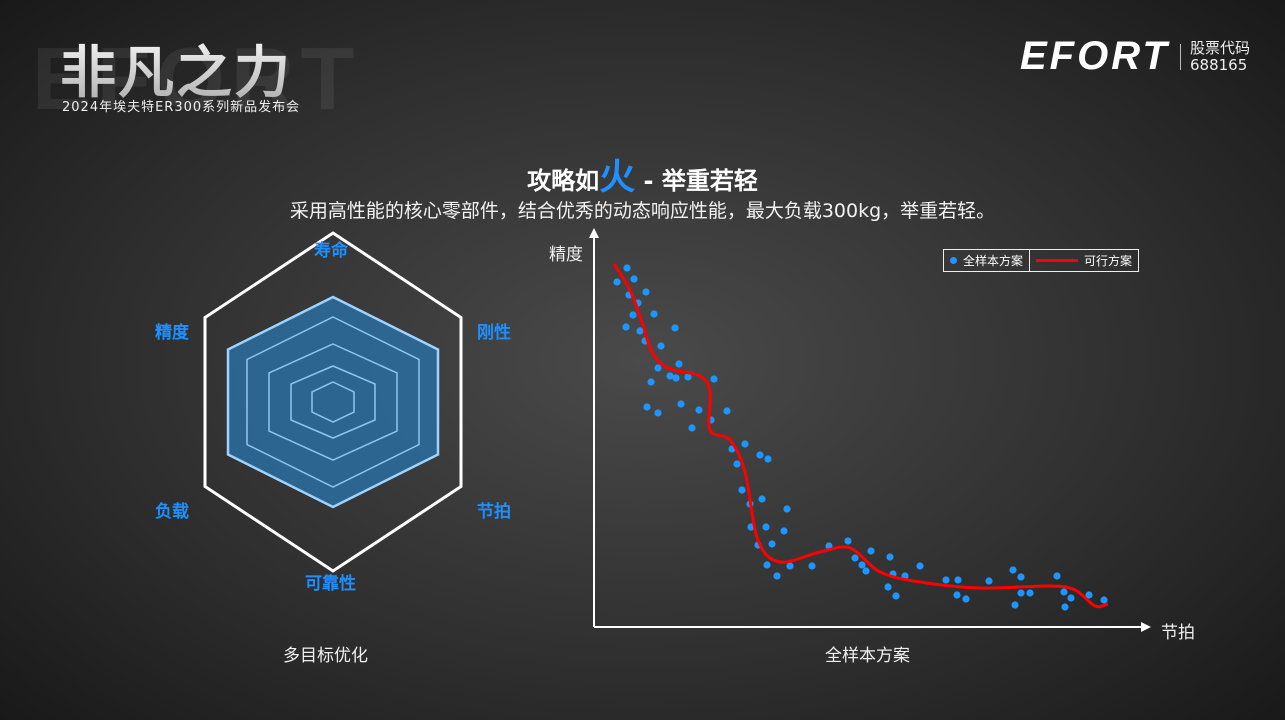 The height and width of the screenshot is (720, 1285). Describe the element at coordinates (1095, 56) in the screenshot. I see `efort-logo: EFORT` at that location.